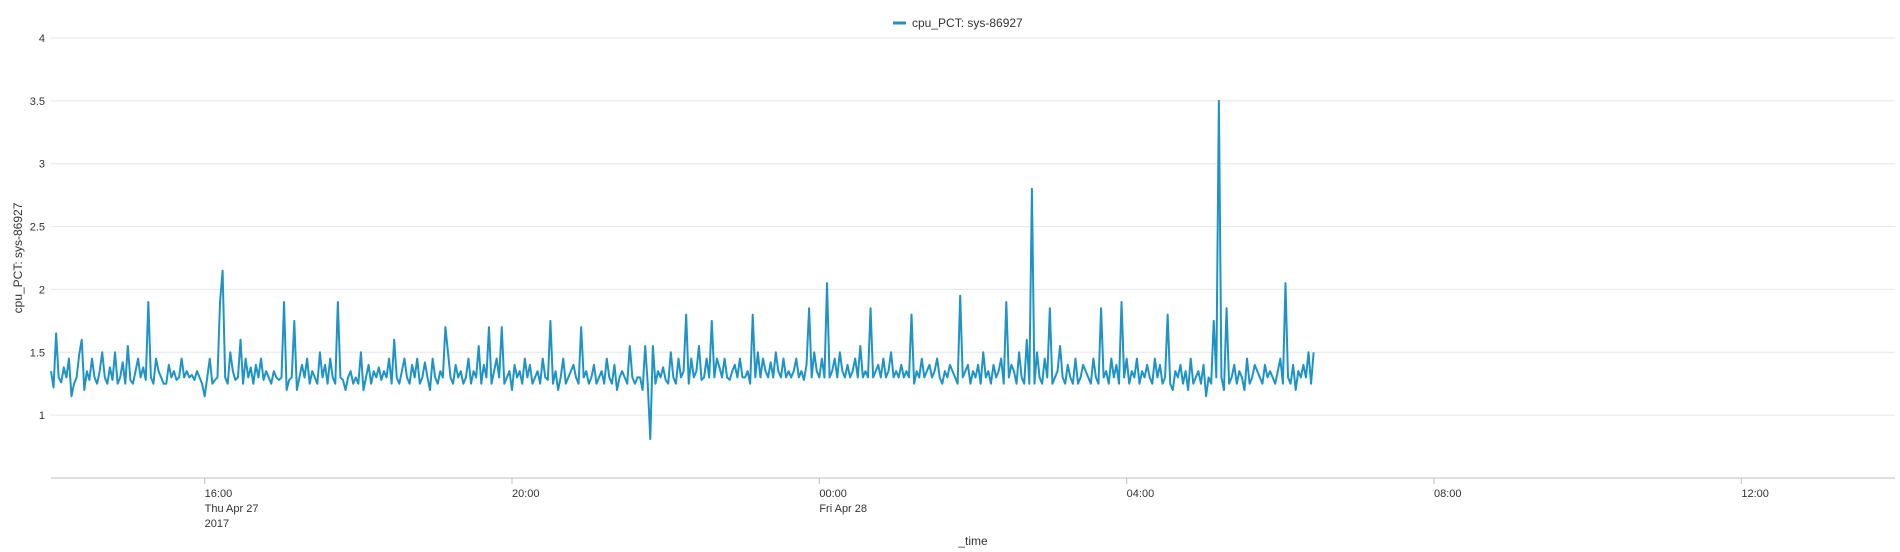 The image size is (1900, 552). I want to click on x-tick-label: 08:00, so click(1448, 494).